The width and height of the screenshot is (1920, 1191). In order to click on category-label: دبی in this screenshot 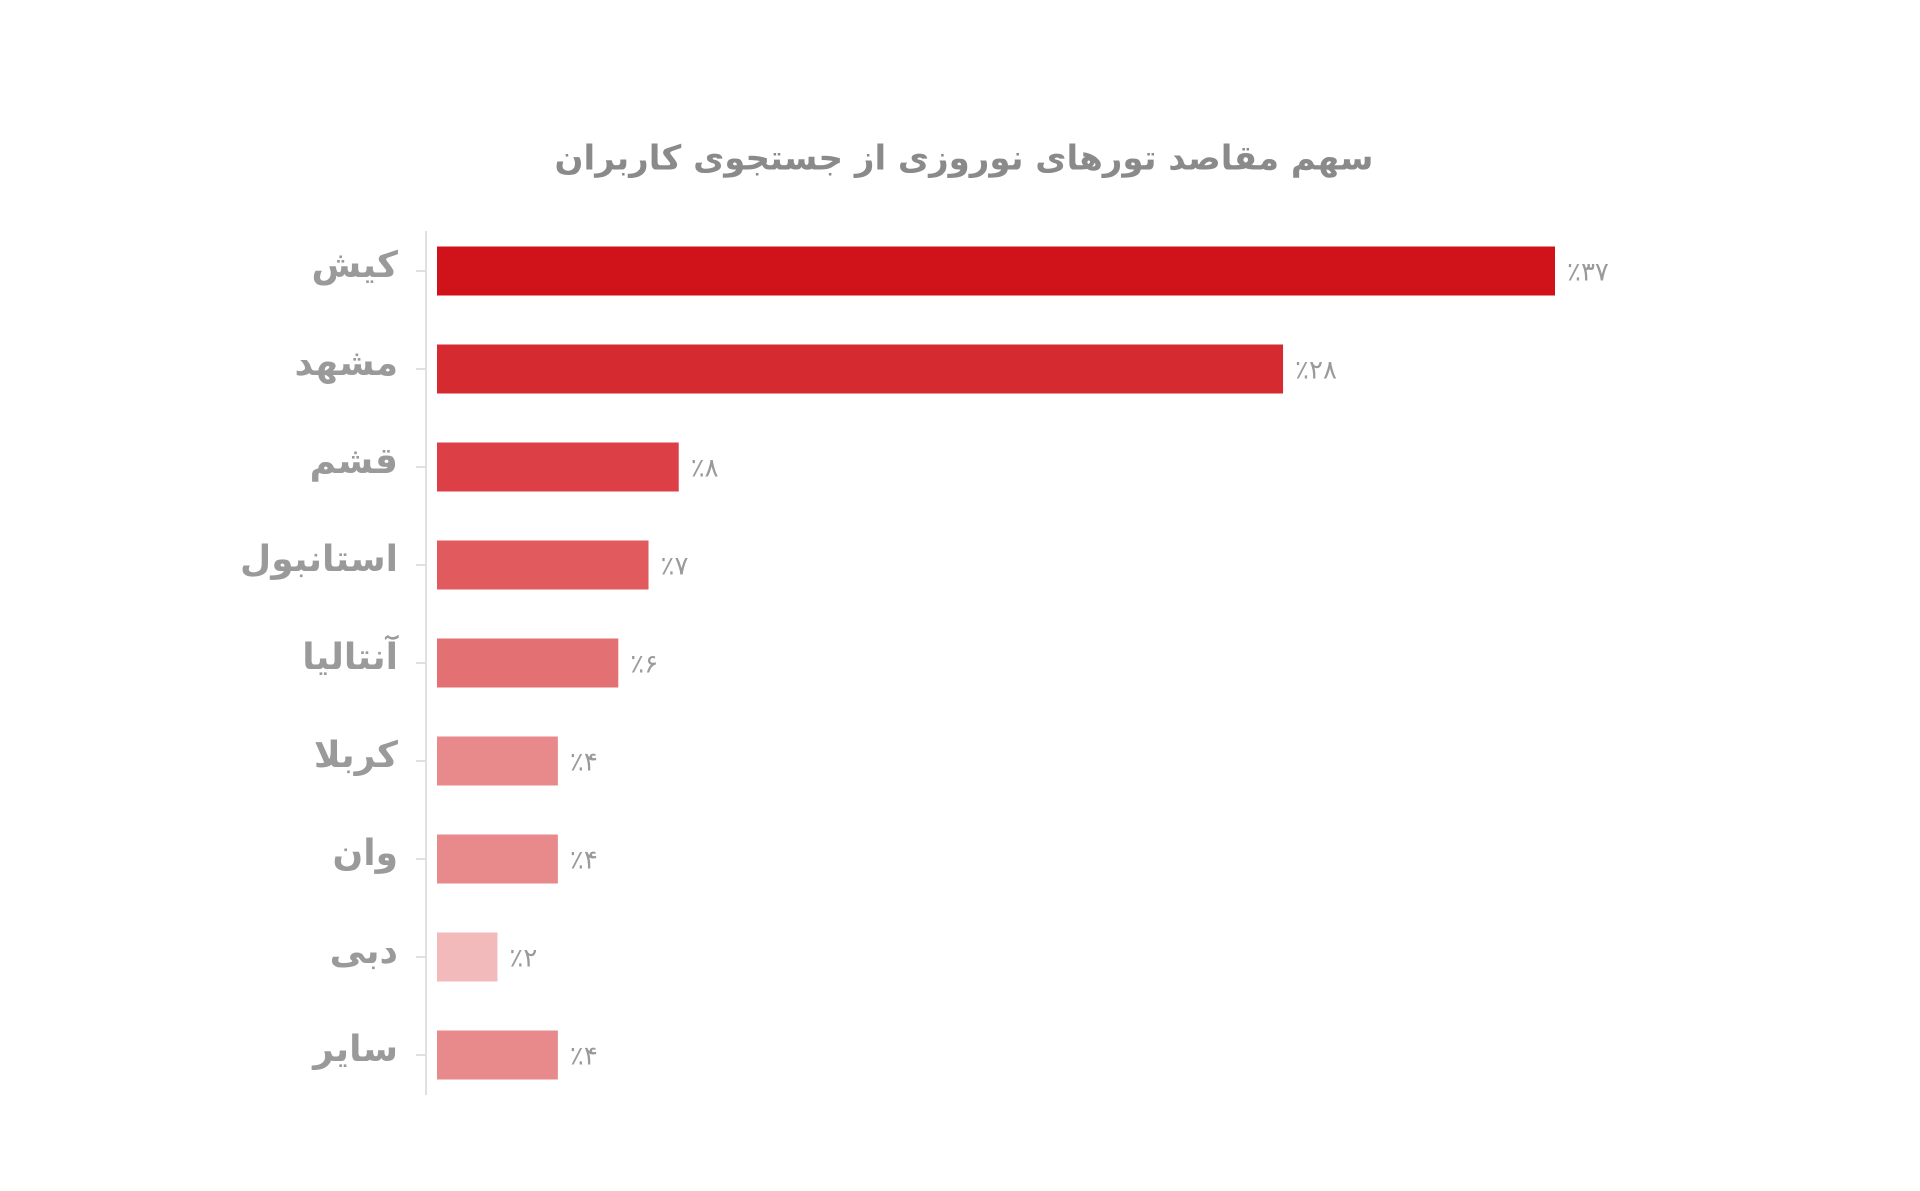, I will do `click(364, 951)`.